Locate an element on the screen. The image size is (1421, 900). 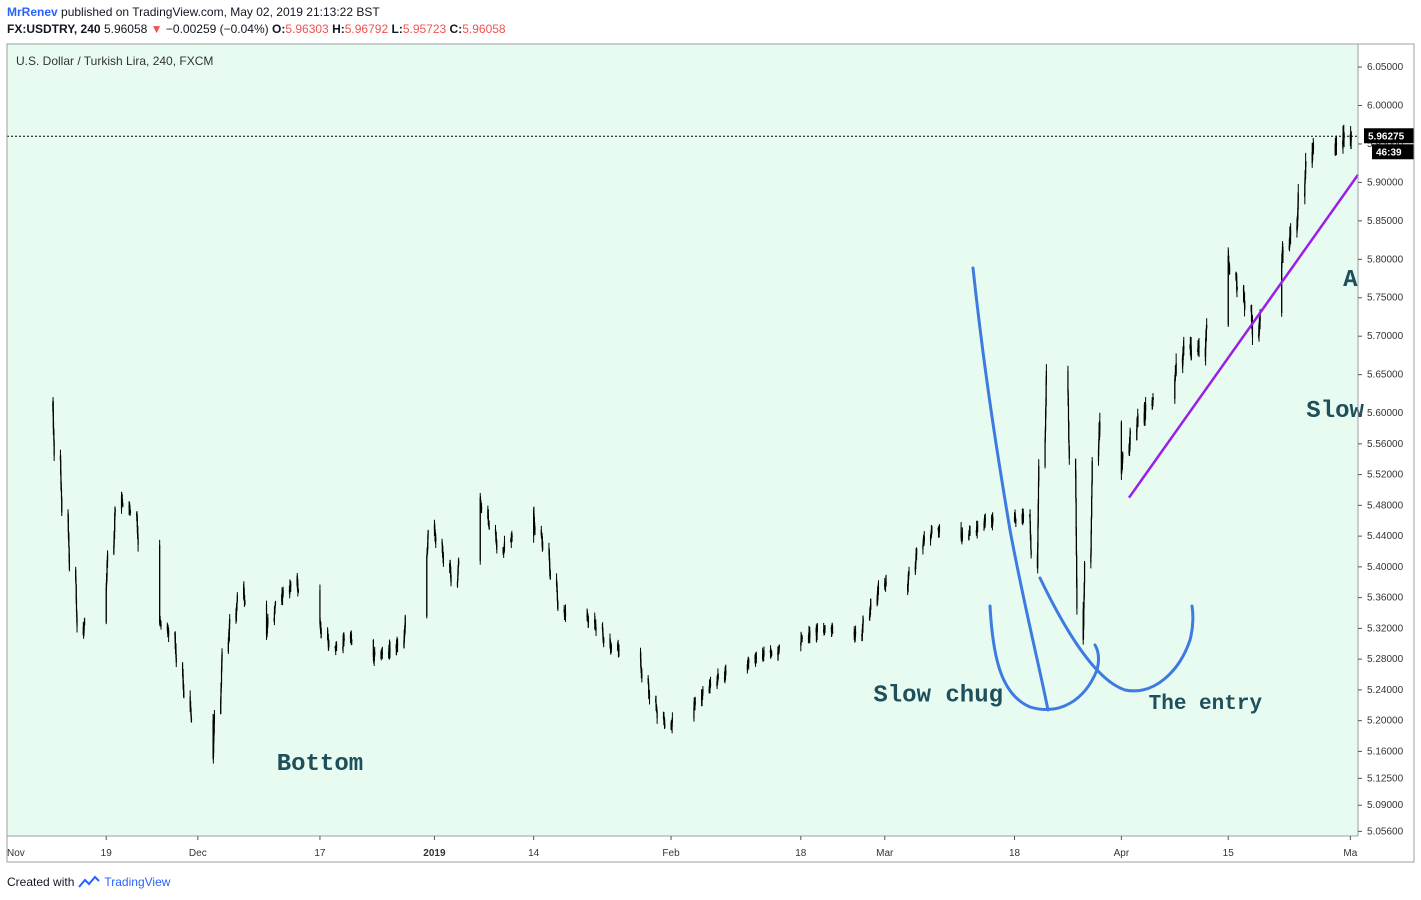
symbol: FX:USDTRY, 240 is located at coordinates (54, 29).